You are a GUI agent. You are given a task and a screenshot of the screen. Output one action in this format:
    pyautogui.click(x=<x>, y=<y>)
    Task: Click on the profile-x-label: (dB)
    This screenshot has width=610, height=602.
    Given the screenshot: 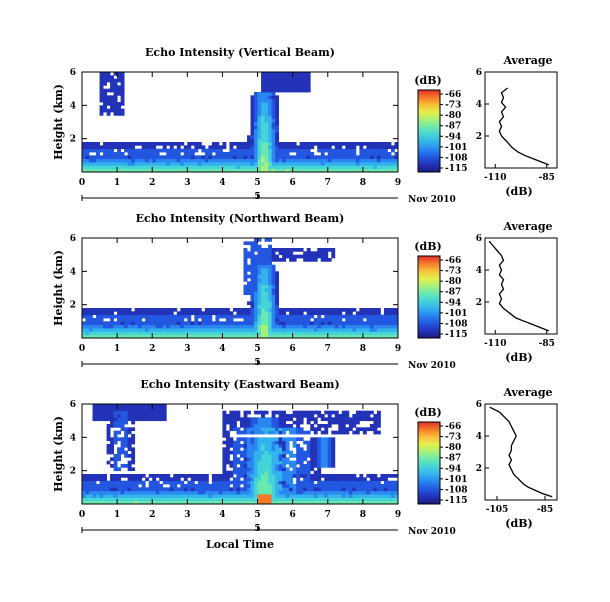 What is the action you would take?
    pyautogui.click(x=518, y=191)
    